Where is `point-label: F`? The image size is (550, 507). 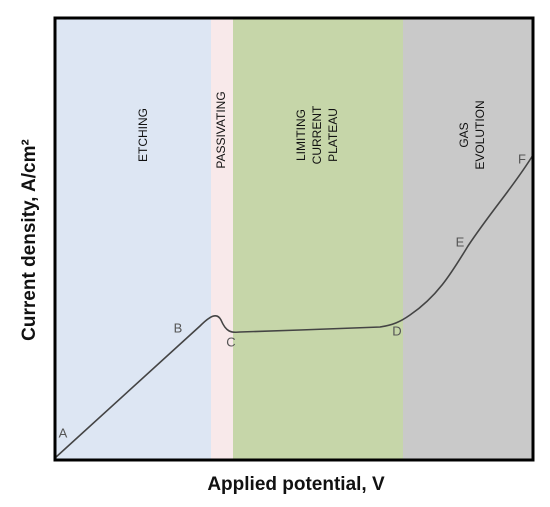 point-label: F is located at coordinates (522, 158).